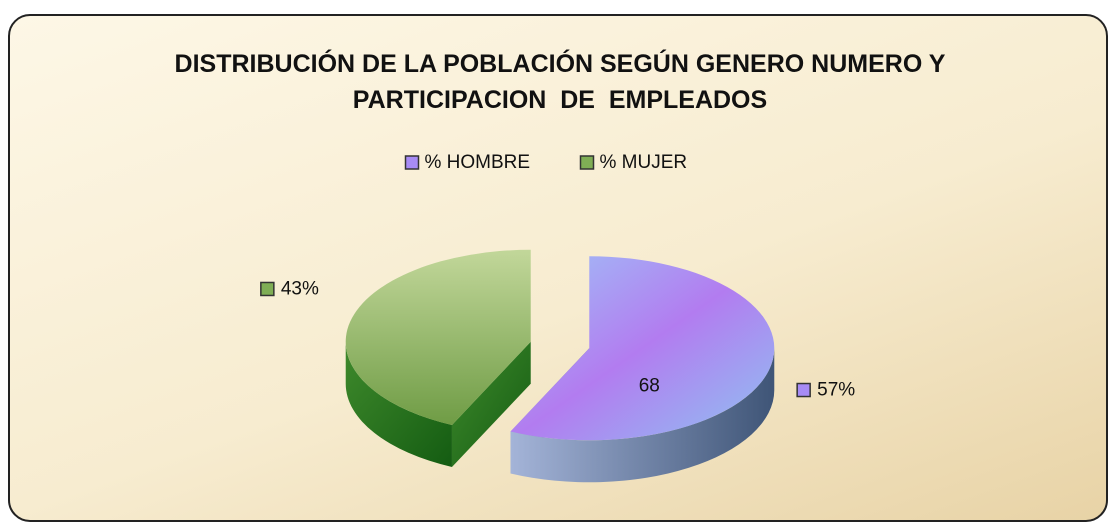 This screenshot has width=1116, height=530. Describe the element at coordinates (836, 390) in the screenshot. I see `data-label: 57%` at that location.